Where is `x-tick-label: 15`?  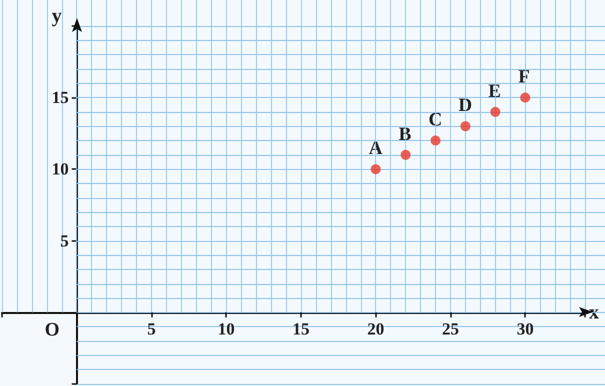 x-tick-label: 15 is located at coordinates (301, 328).